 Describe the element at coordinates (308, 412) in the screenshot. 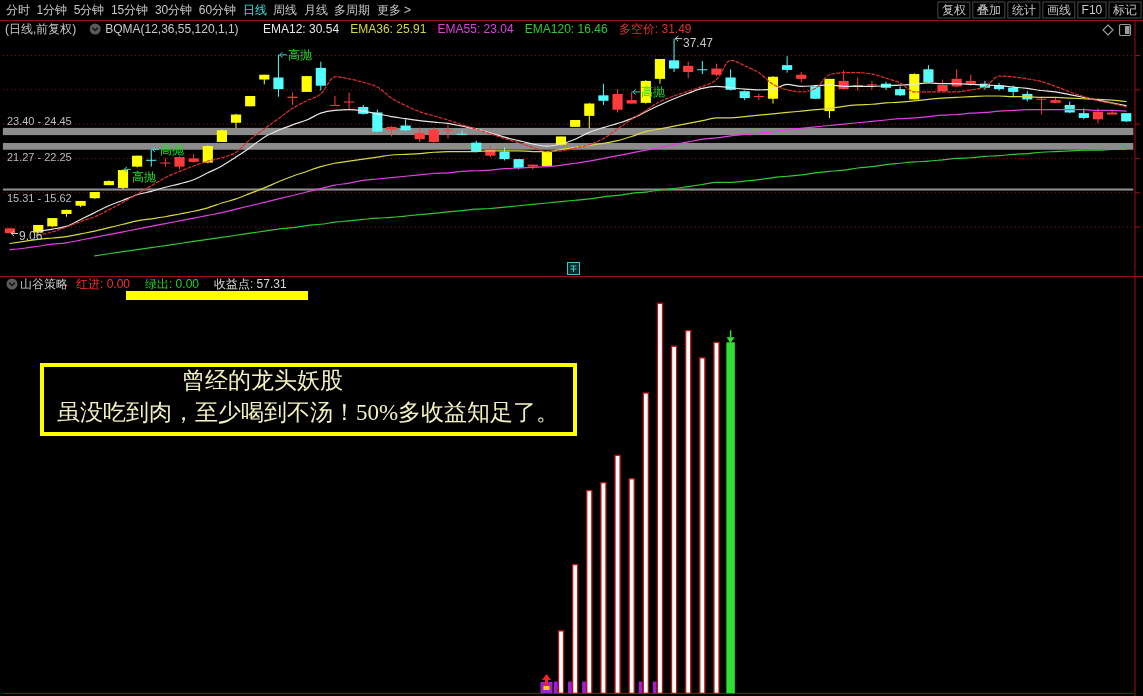

I see `annotation: 虽没吃到肉，至少喝到不汤！50%多收益知足了。` at that location.